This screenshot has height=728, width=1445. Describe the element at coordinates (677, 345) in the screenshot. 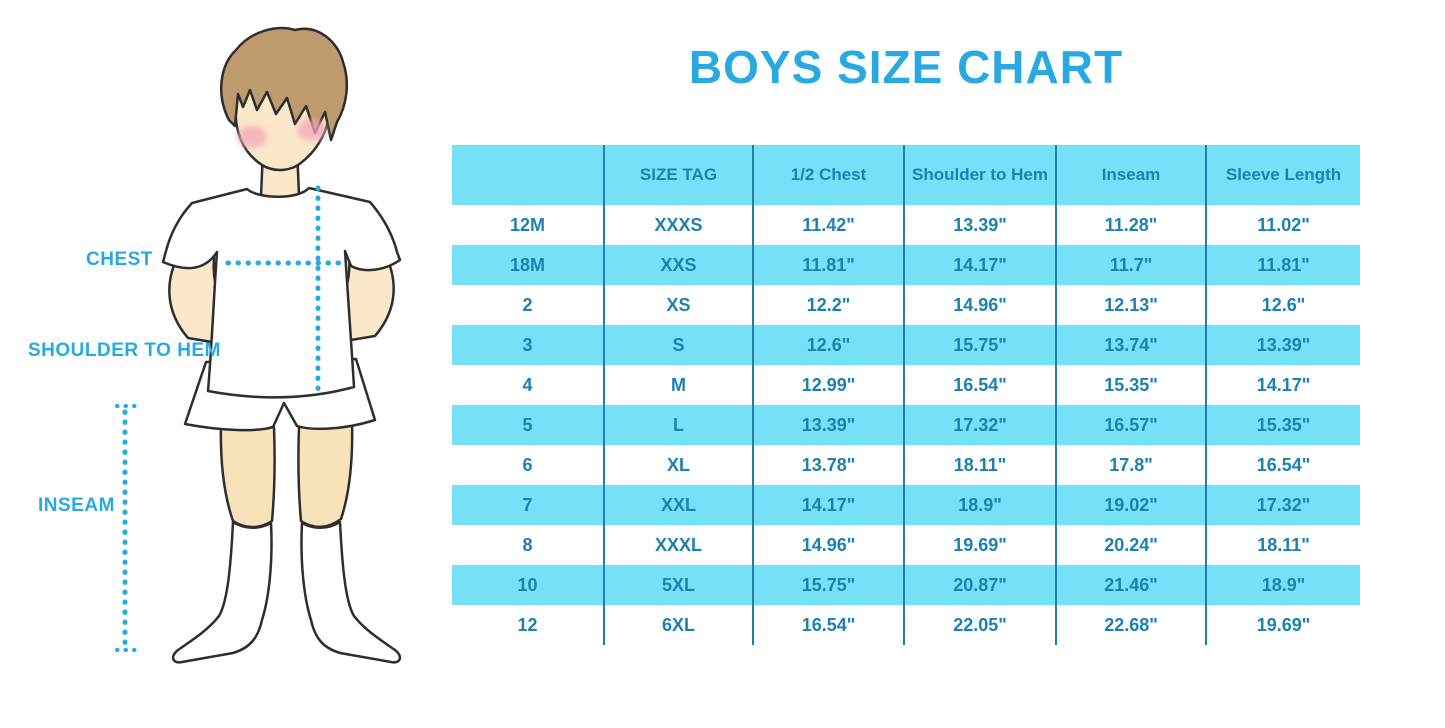

I see `table-cell: S` at that location.